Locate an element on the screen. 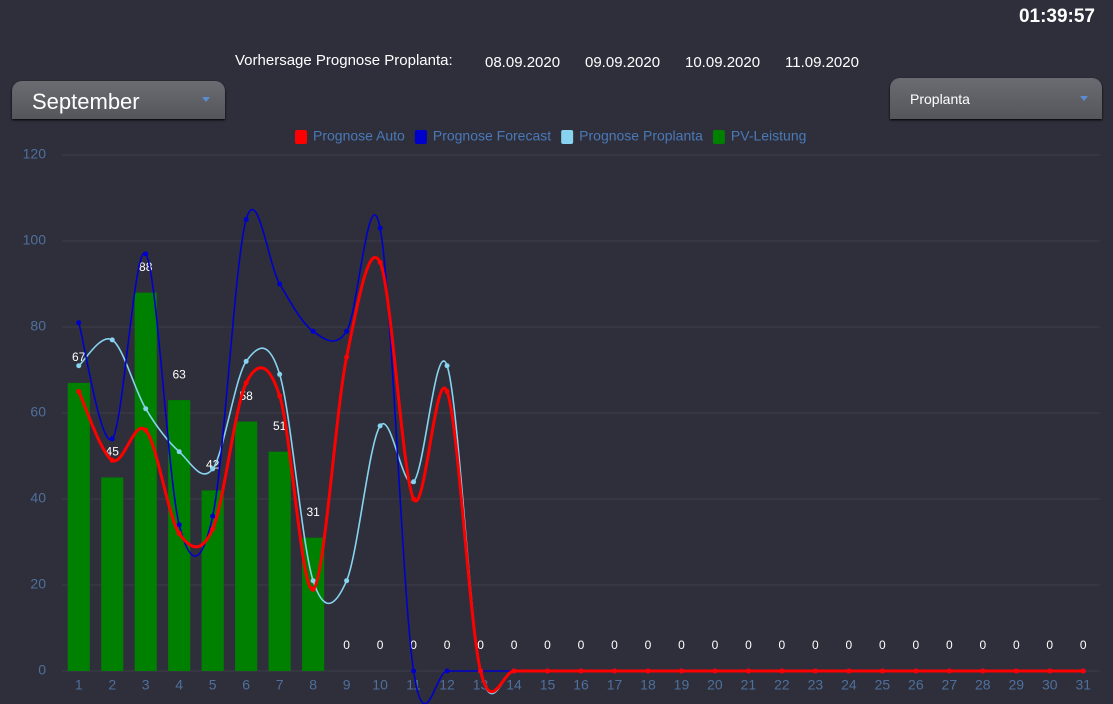 This screenshot has width=1113, height=704. x-tick-label: 28 is located at coordinates (983, 685).